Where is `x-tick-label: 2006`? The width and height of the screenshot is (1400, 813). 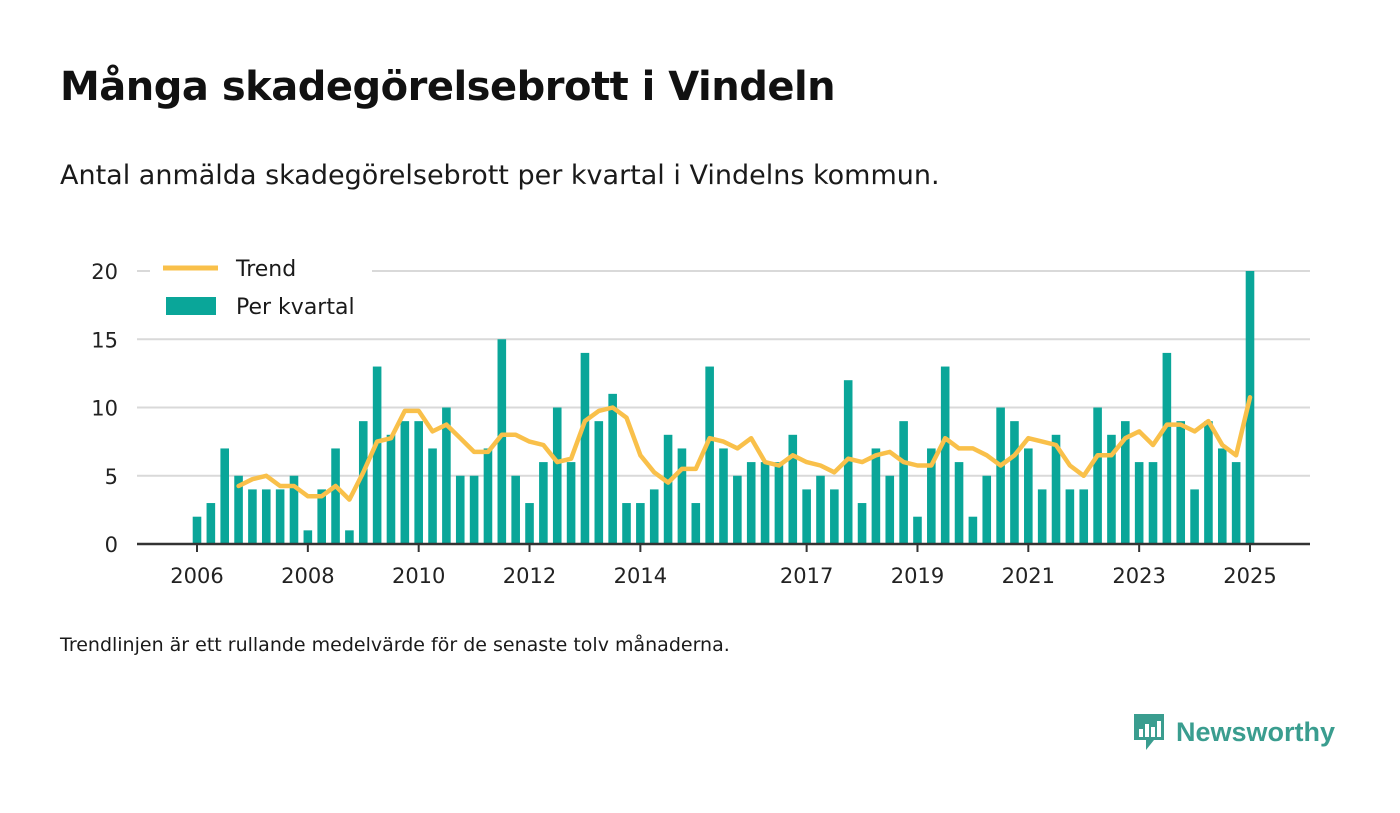
x-tick-label: 2006 is located at coordinates (196, 576).